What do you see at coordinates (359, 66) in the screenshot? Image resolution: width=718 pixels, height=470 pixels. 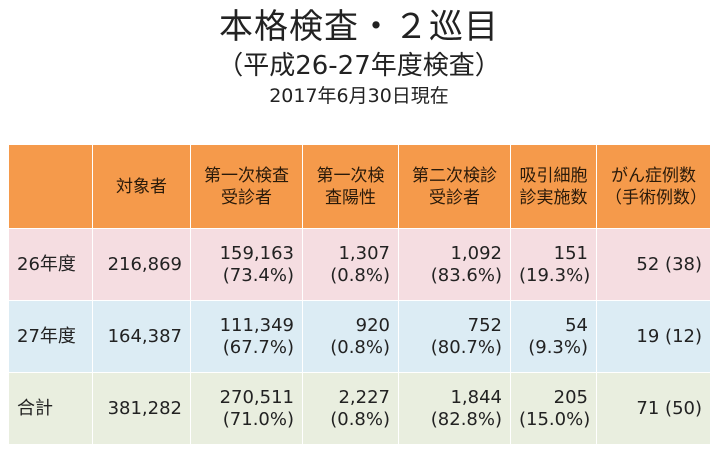 I see `page-subtitle: （平成26-27年度検査）` at bounding box center [359, 66].